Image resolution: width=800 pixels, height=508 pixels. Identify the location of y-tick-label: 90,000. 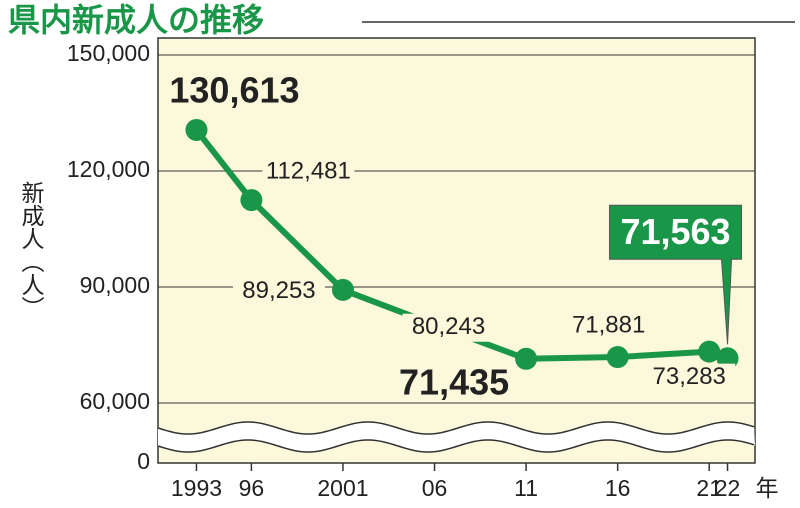
(115, 285).